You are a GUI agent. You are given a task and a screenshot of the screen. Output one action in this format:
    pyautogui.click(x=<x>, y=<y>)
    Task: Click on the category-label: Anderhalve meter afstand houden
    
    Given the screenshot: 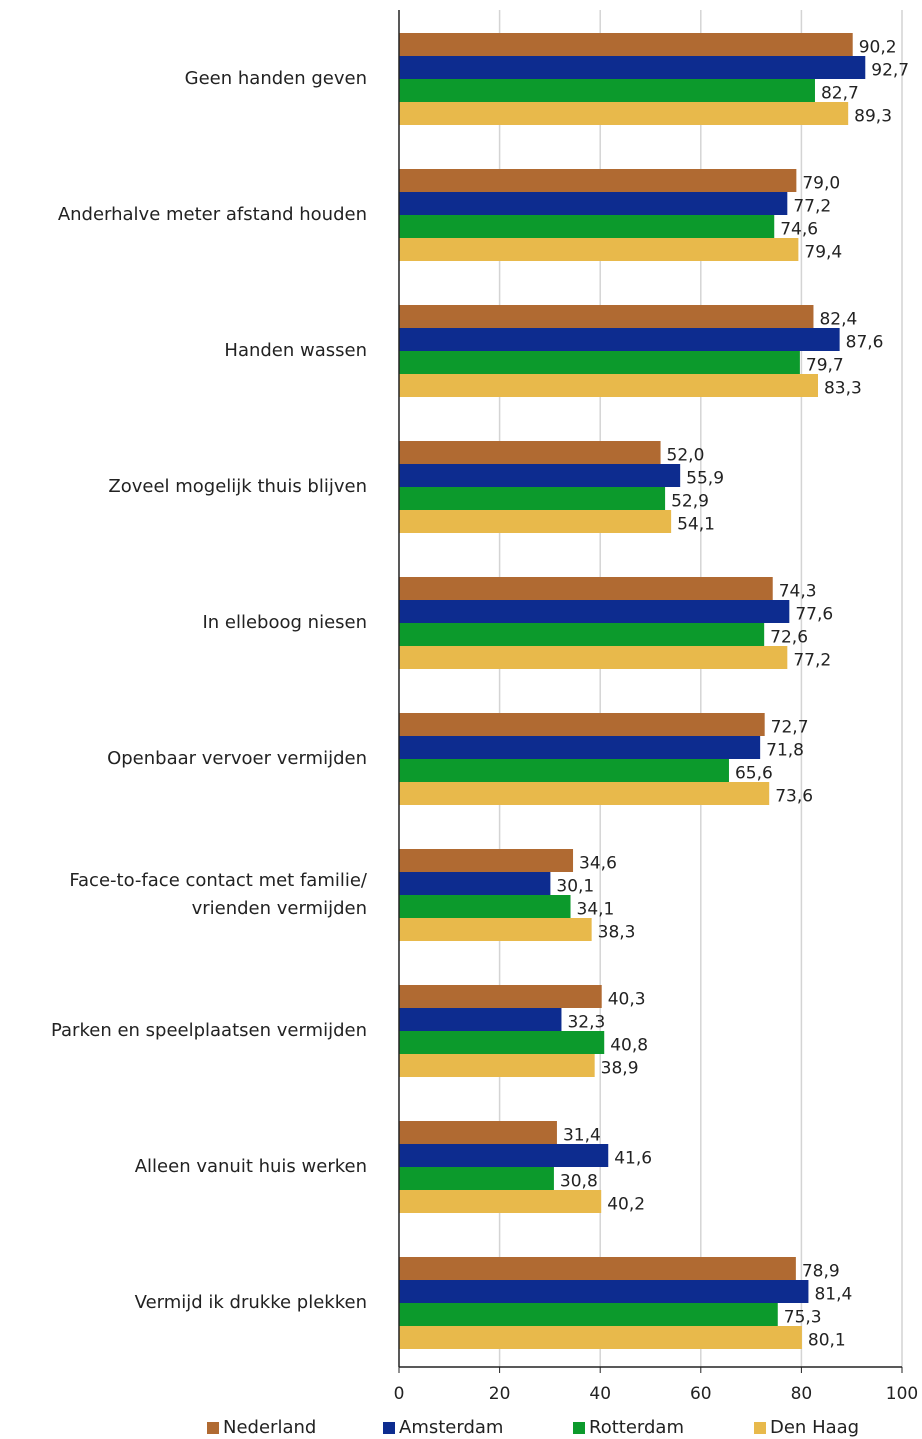 What is the action you would take?
    pyautogui.click(x=212, y=214)
    